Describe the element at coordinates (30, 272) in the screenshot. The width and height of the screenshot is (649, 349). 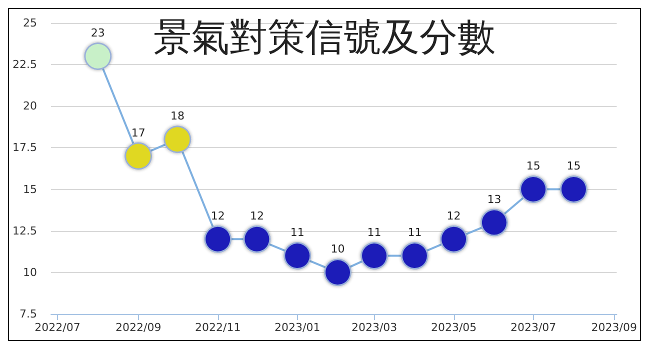
I see `y-tick-label: 10` at that location.